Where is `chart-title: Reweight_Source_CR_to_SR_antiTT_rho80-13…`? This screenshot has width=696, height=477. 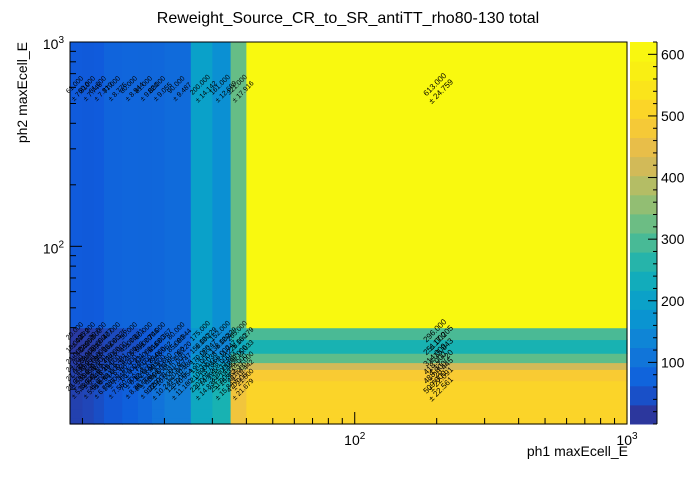
chart-title: Reweight_Source_CR_to_SR_antiTT_rho80-13… is located at coordinates (348, 18).